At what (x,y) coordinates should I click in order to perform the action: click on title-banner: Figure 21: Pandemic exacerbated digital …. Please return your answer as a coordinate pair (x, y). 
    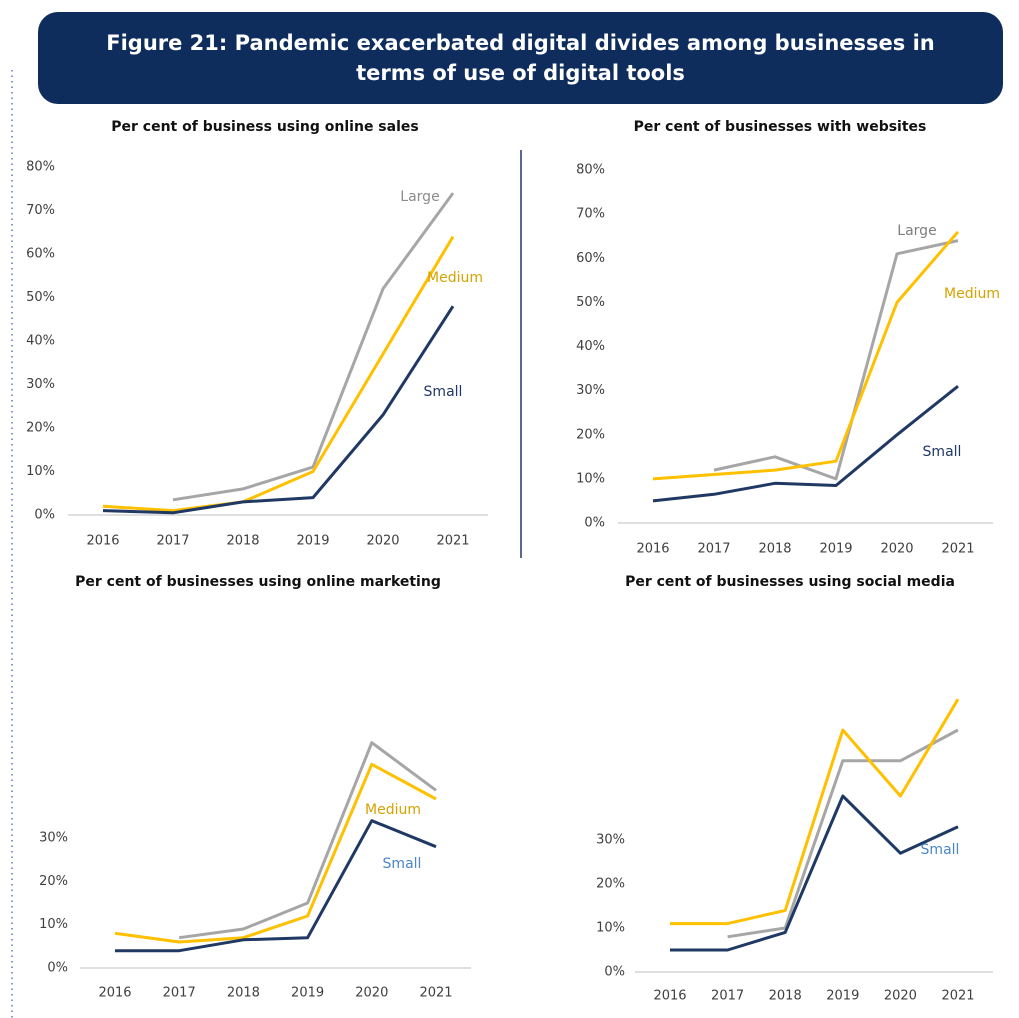
    Looking at the image, I should click on (520, 58).